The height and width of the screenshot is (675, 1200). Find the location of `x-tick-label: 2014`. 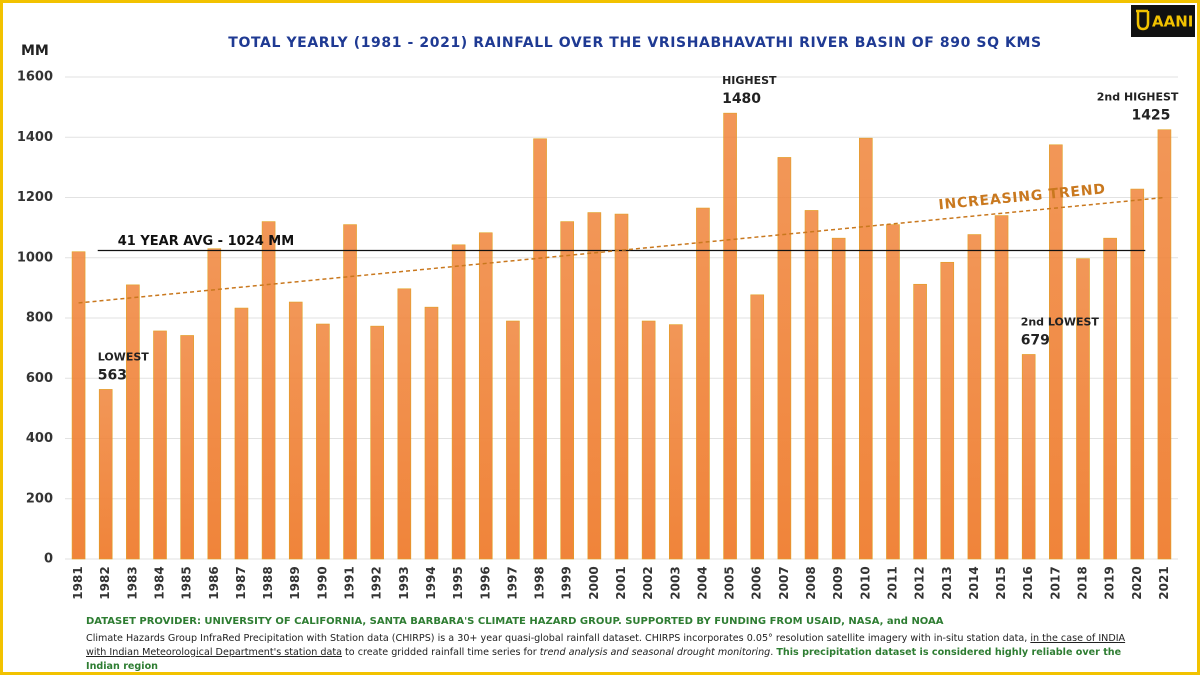

x-tick-label: 2014 is located at coordinates (974, 582).